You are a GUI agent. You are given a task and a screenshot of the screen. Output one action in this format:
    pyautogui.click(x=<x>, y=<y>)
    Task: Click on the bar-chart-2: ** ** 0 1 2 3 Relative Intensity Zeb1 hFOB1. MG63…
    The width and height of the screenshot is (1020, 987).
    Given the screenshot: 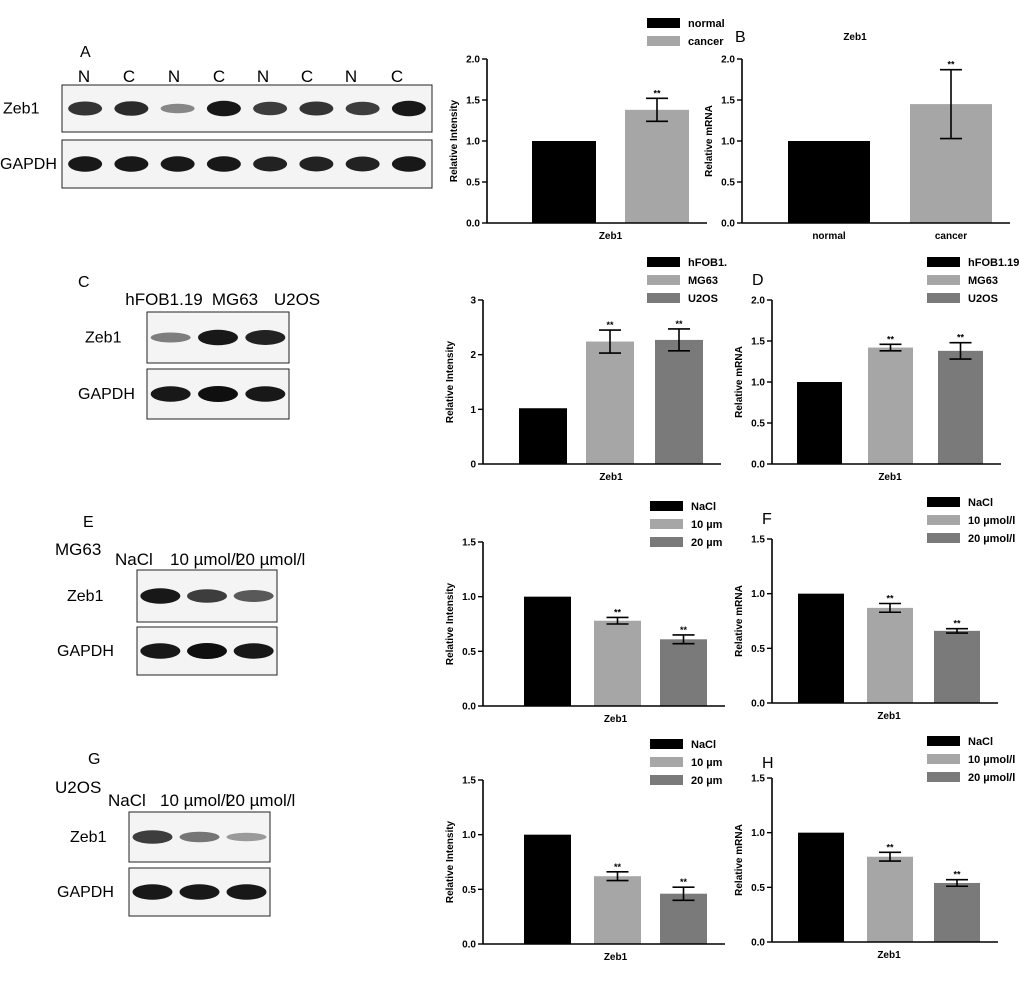 What is the action you would take?
    pyautogui.click(x=586, y=370)
    